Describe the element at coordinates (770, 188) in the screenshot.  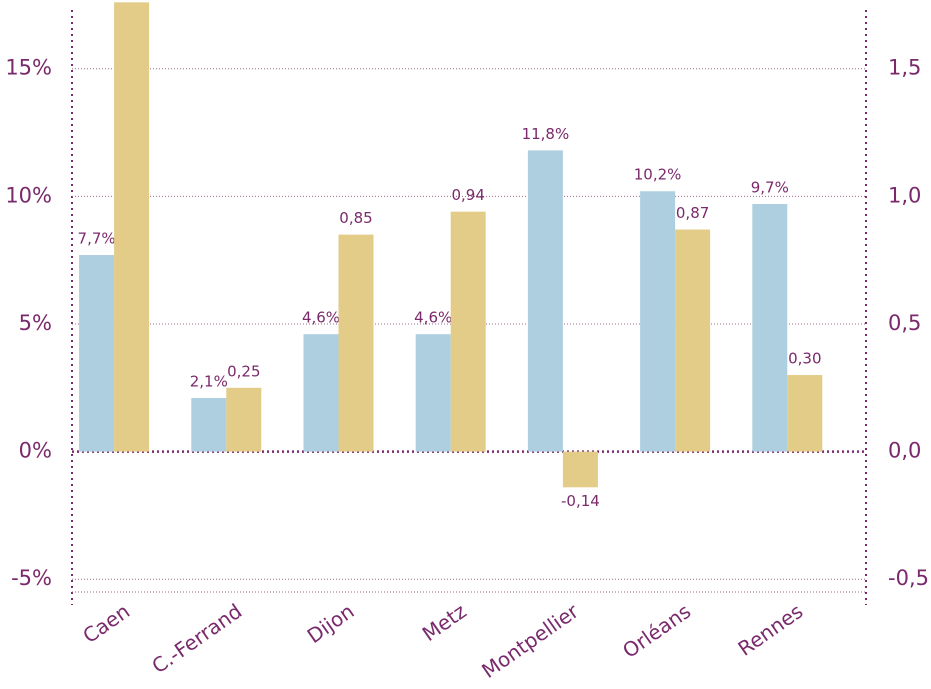
I see `value-label: 9,7%` at that location.